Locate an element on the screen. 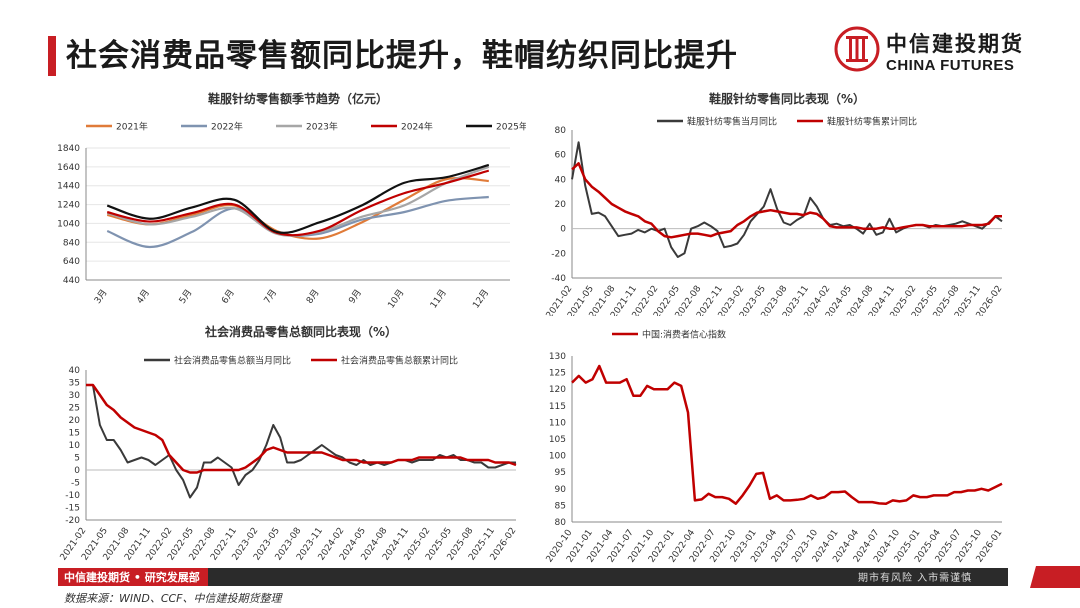  y-tick-label: -5 is located at coordinates (75, 484).